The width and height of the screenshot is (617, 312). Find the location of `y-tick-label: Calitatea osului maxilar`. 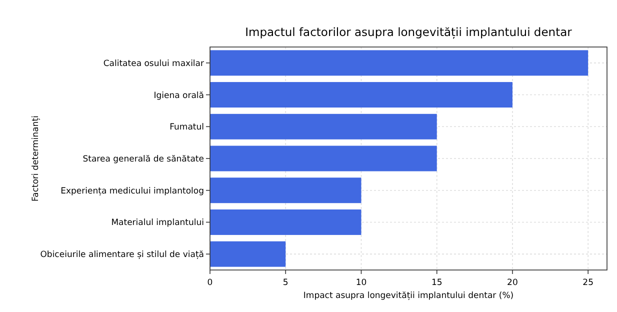

y-tick-label: Calitatea osului maxilar is located at coordinates (154, 63).